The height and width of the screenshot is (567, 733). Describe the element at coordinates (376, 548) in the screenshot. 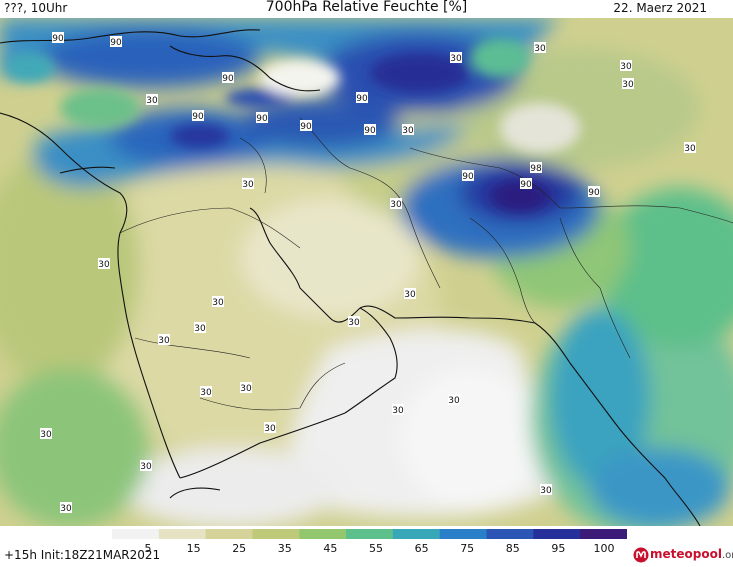

I see `colorbar-tick-label: 55` at that location.